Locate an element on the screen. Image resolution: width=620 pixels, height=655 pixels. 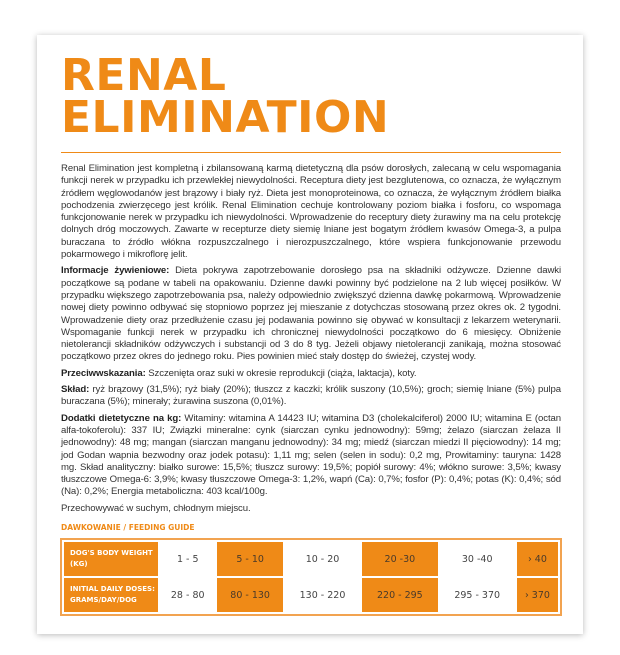
weight-cell: 1 - 5 is located at coordinates (187, 559).